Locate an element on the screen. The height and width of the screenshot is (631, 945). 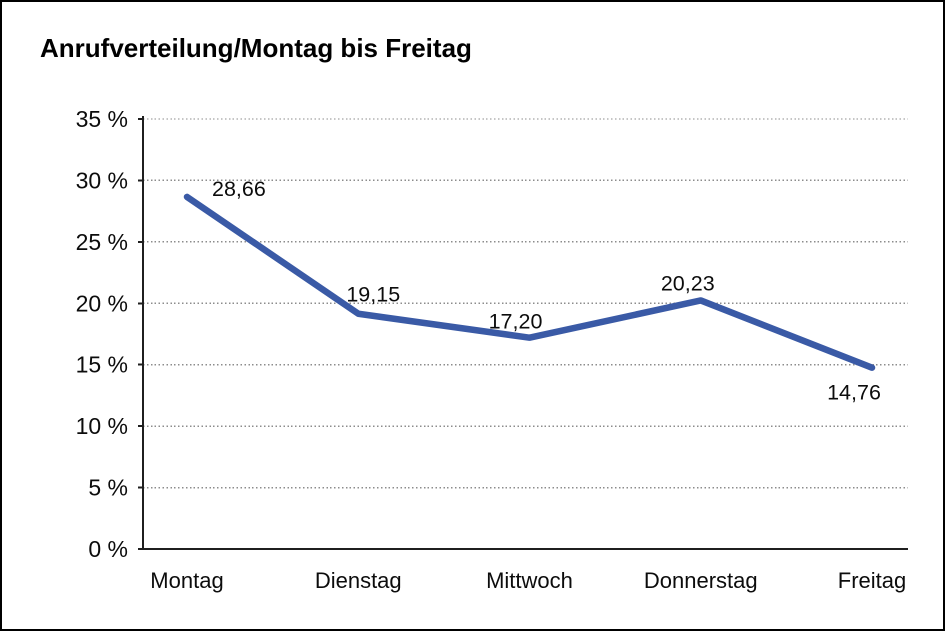
y-tick-label: 25 % is located at coordinates (102, 242).